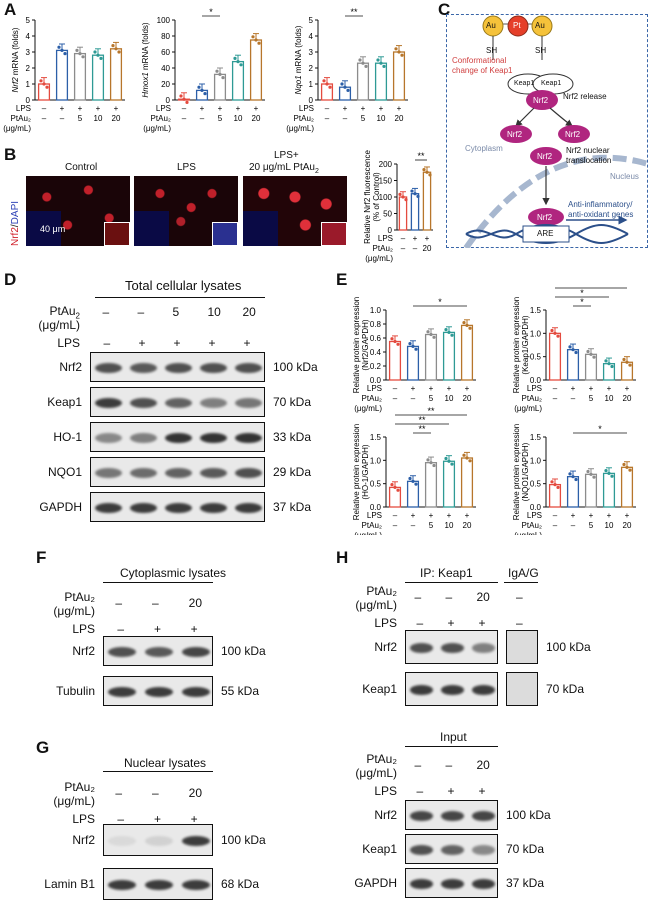  Describe the element at coordinates (523, 573) in the screenshot. I see `panel-h-igag: IgA/G` at that location.